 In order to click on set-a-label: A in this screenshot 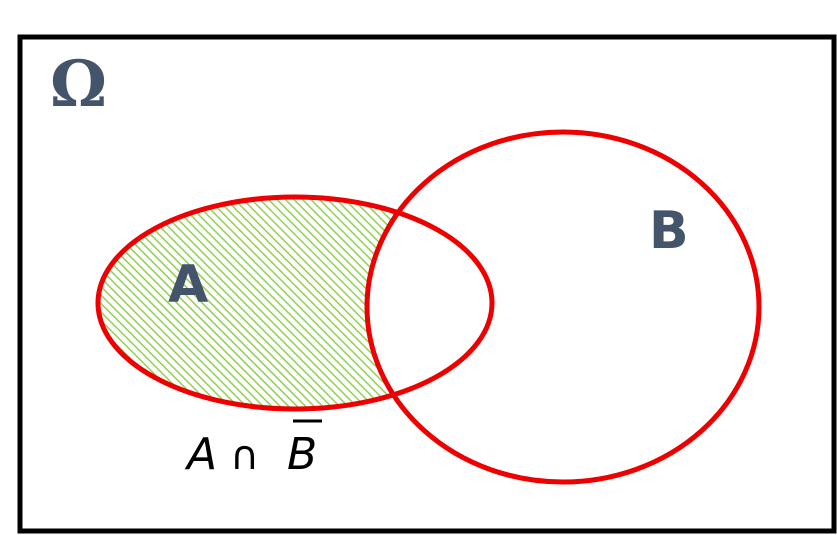, I will do `click(188, 285)`.